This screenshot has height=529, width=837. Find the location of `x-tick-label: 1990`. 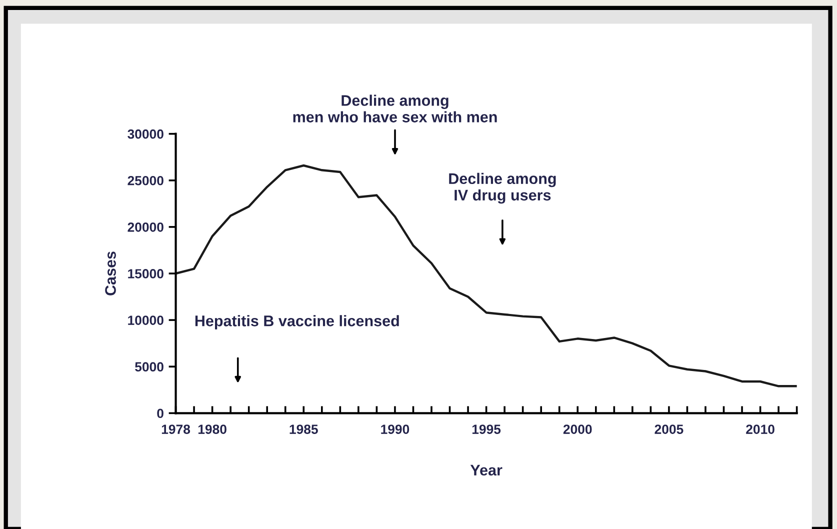

x-tick-label: 1990 is located at coordinates (395, 429).